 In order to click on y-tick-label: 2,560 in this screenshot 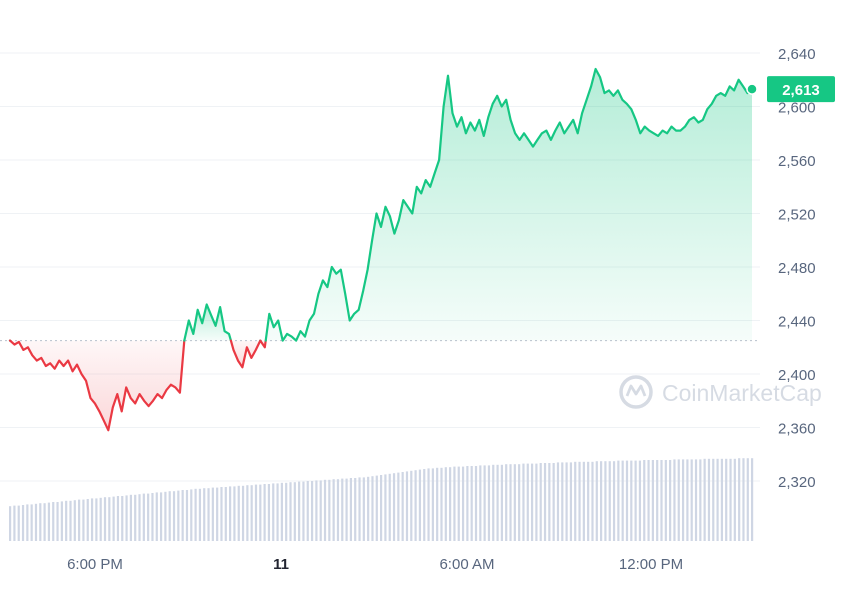, I will do `click(797, 161)`.